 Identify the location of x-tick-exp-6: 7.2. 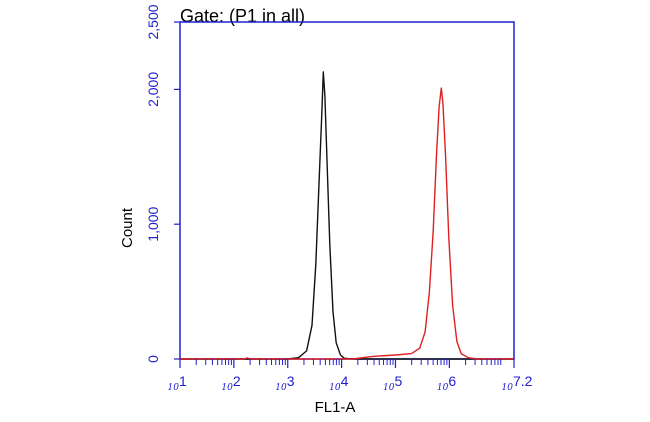
(523, 381).